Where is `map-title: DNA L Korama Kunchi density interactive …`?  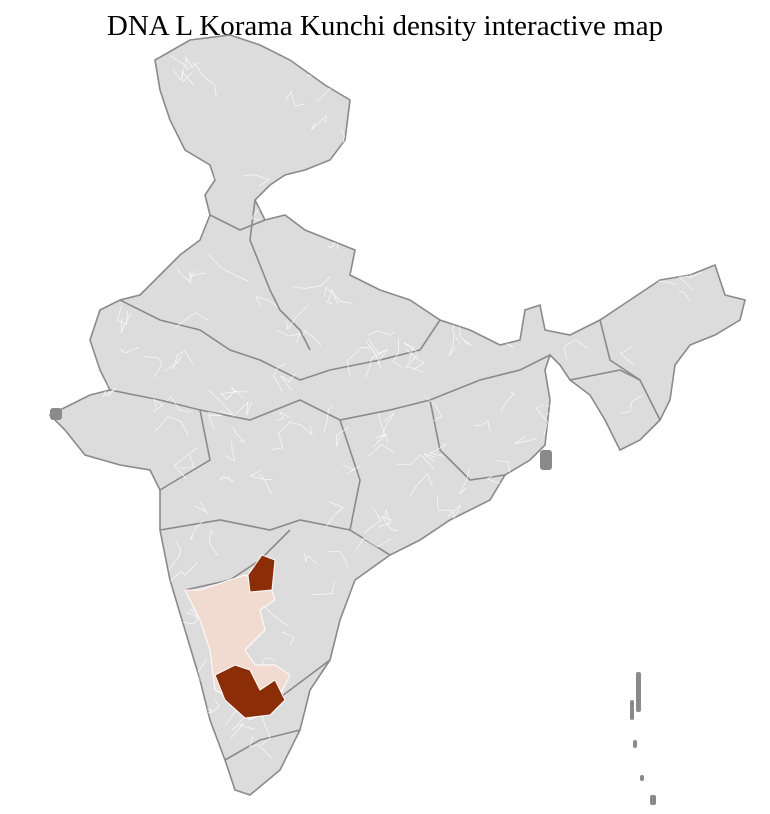
map-title: DNA L Korama Kunchi density interactive … is located at coordinates (385, 26).